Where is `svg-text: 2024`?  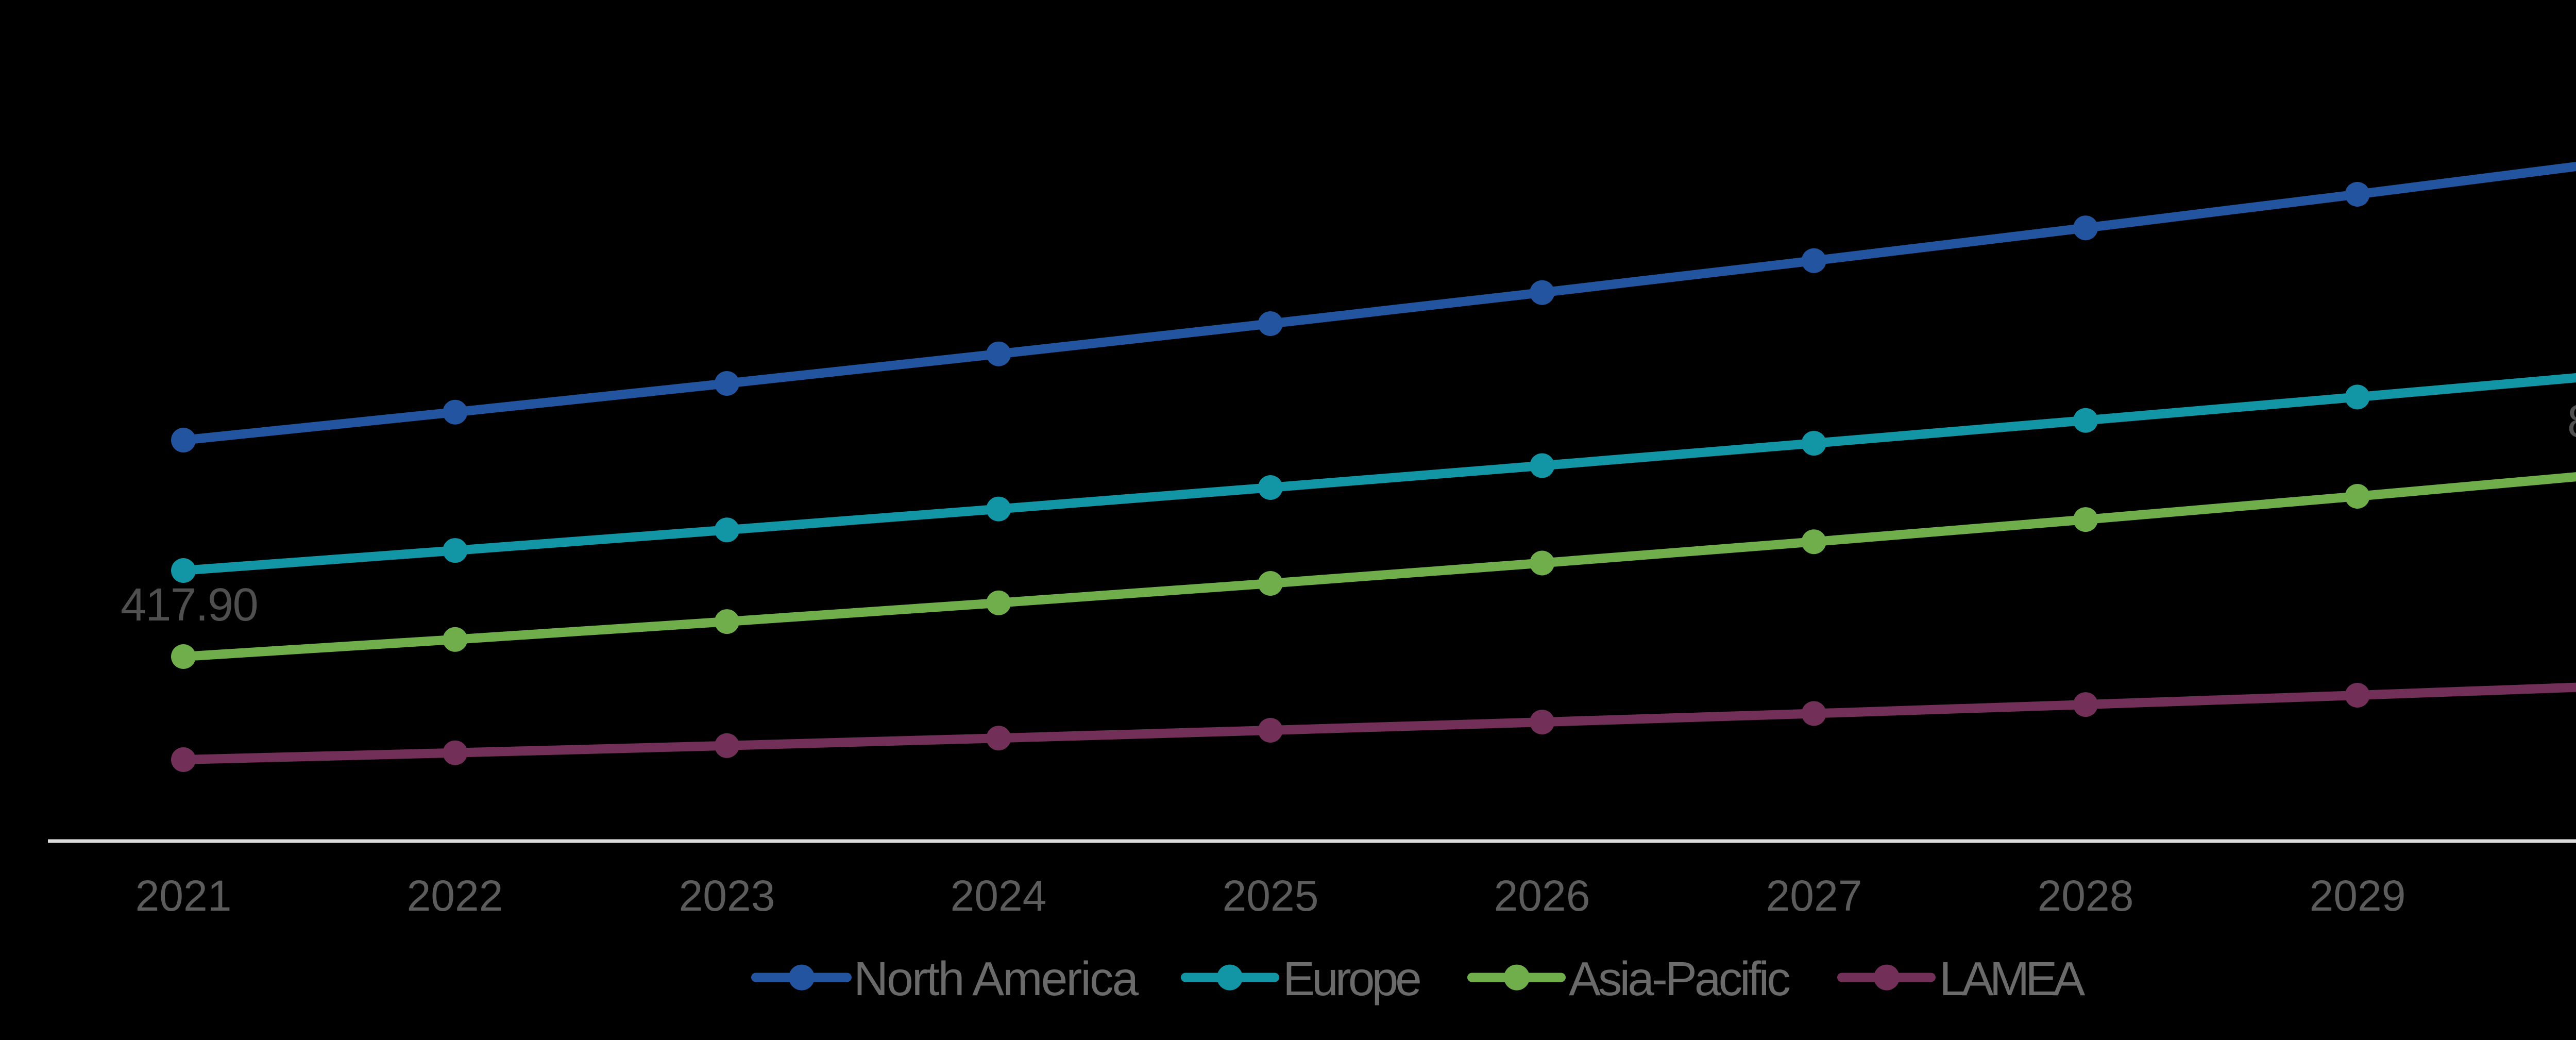 svg-text: 2024 is located at coordinates (999, 895).